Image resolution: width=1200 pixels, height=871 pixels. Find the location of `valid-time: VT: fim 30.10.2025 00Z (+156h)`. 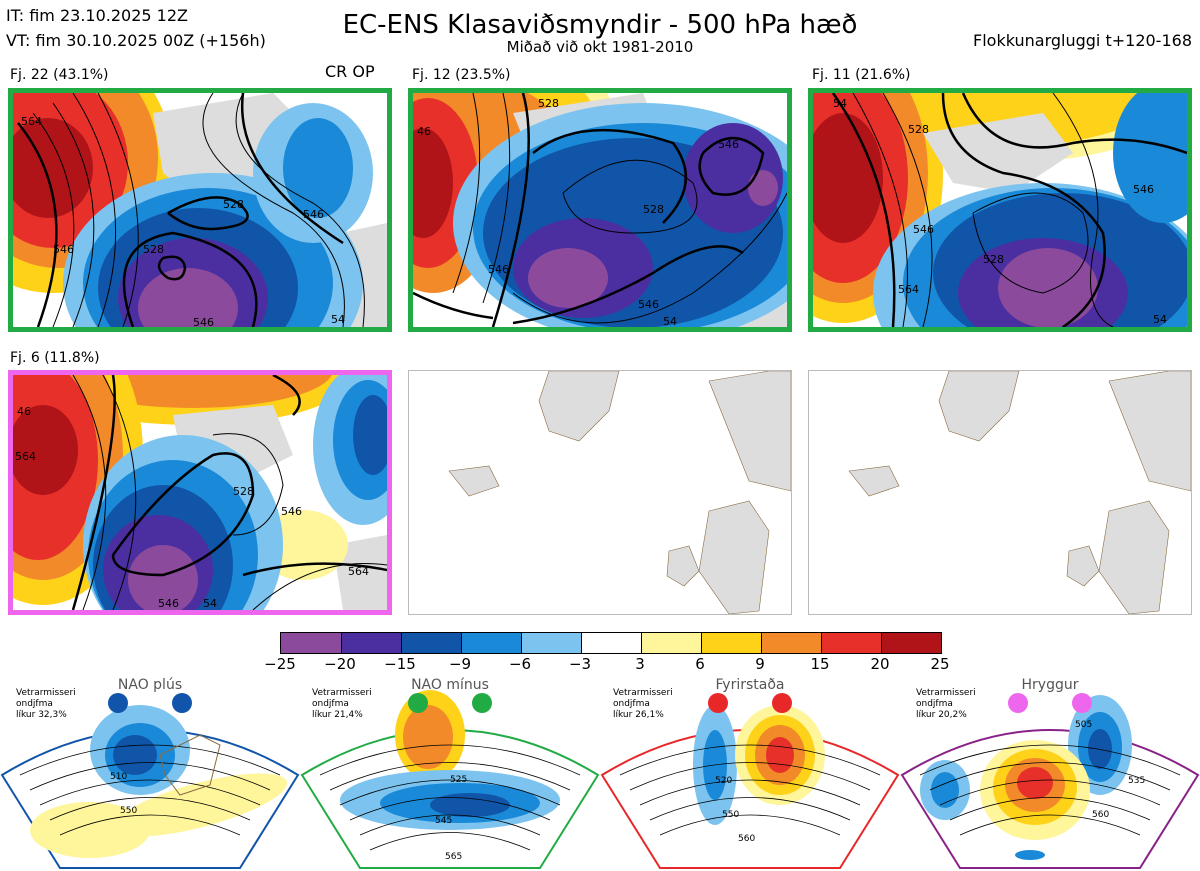

valid-time: VT: fim 30.10.2025 00Z (+156h) is located at coordinates (136, 40).